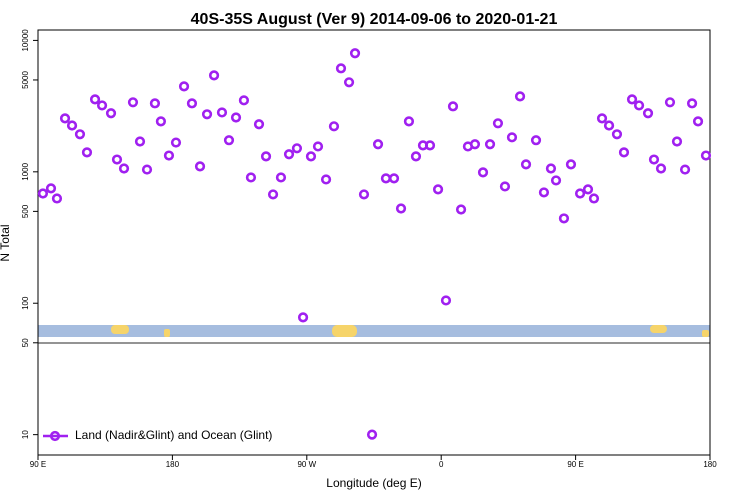  Describe the element at coordinates (25, 342) in the screenshot. I see `y-tick-label: 50` at that location.